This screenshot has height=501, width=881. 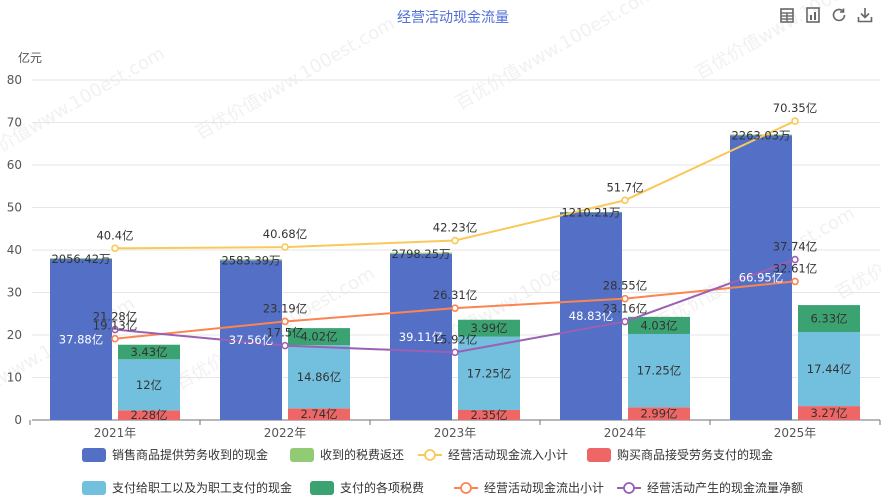 I want to click on label-sales-cash: 37.88亿, so click(x=81, y=340).